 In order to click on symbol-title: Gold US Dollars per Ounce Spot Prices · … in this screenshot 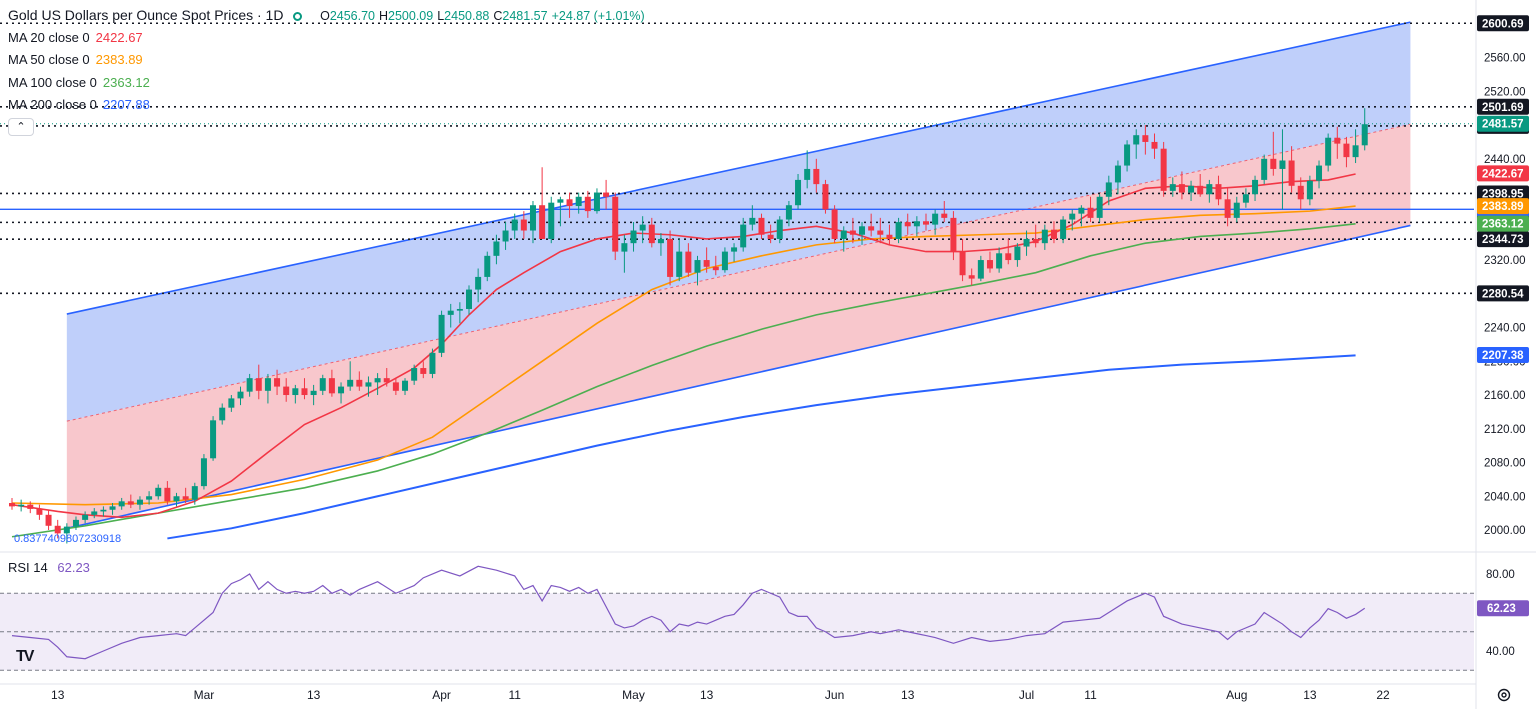, I will do `click(146, 15)`.